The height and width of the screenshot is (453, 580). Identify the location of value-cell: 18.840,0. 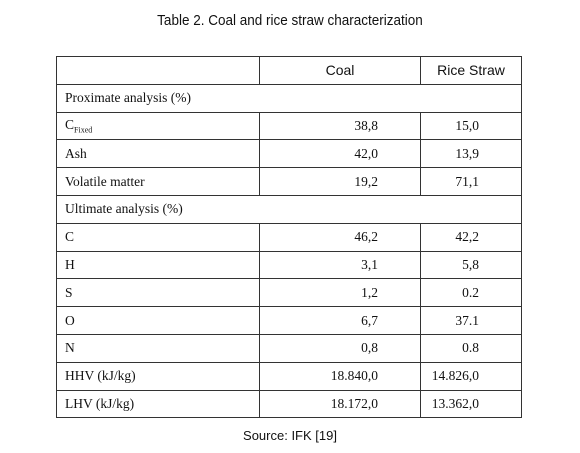
(340, 376).